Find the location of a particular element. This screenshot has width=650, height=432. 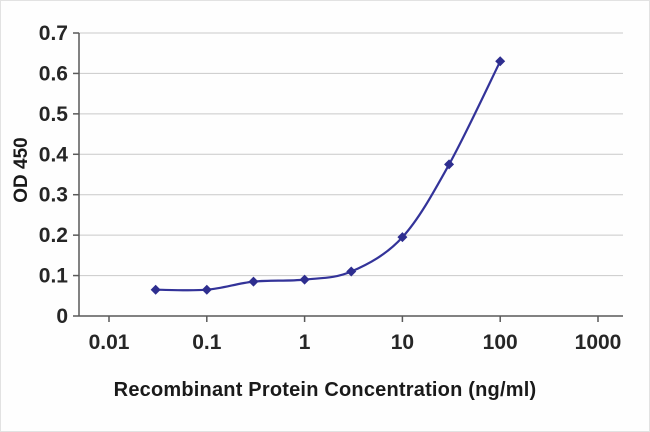

x-tick-label: 0.01 is located at coordinates (109, 342).